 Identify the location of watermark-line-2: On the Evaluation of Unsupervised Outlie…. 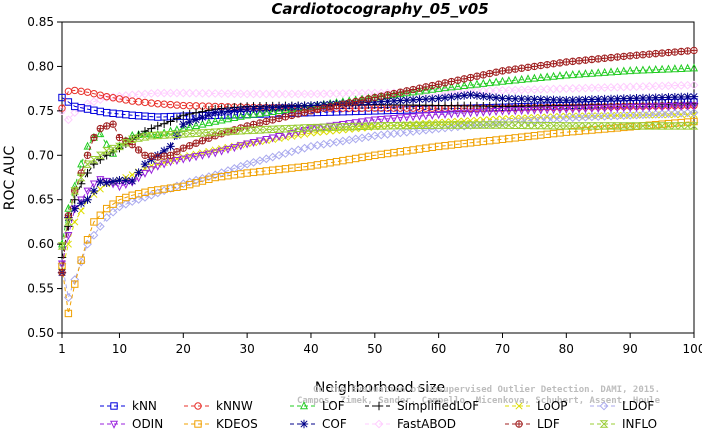
(486, 389).